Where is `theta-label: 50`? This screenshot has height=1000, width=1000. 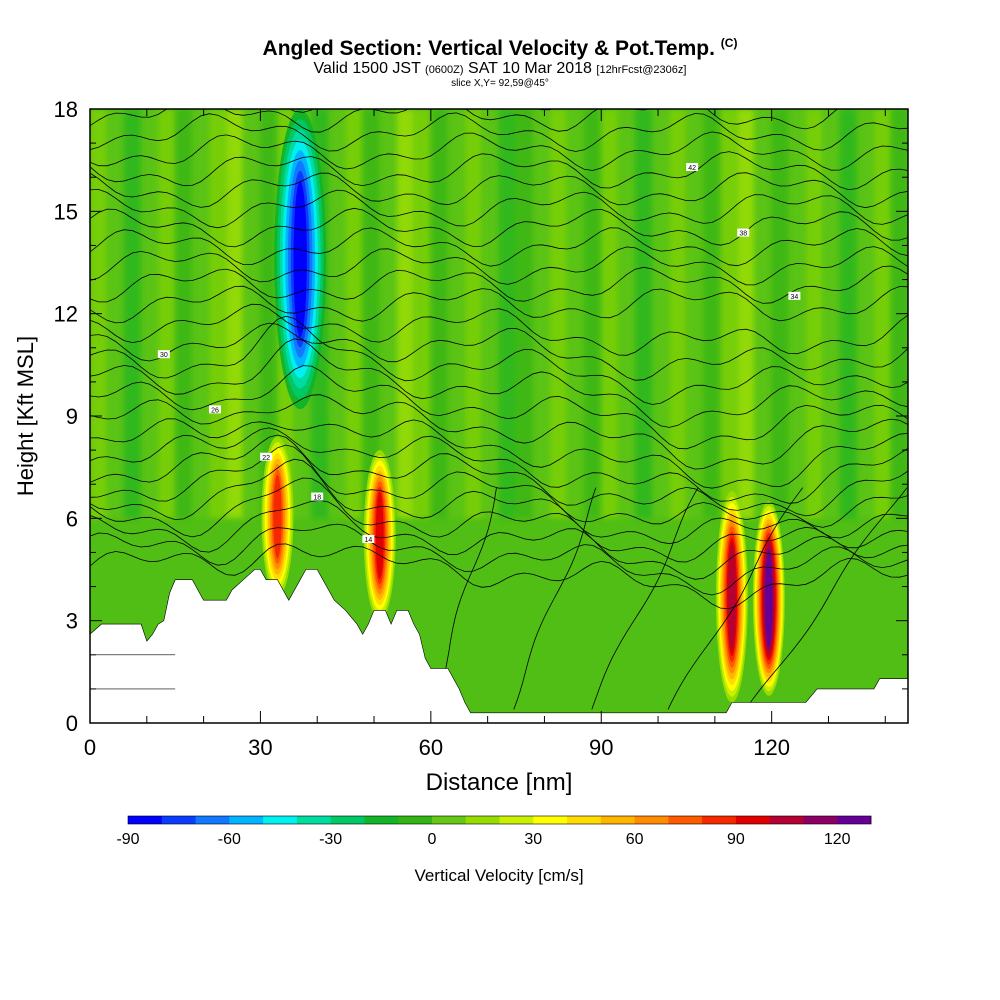
theta-label: 50 is located at coordinates (590, 45).